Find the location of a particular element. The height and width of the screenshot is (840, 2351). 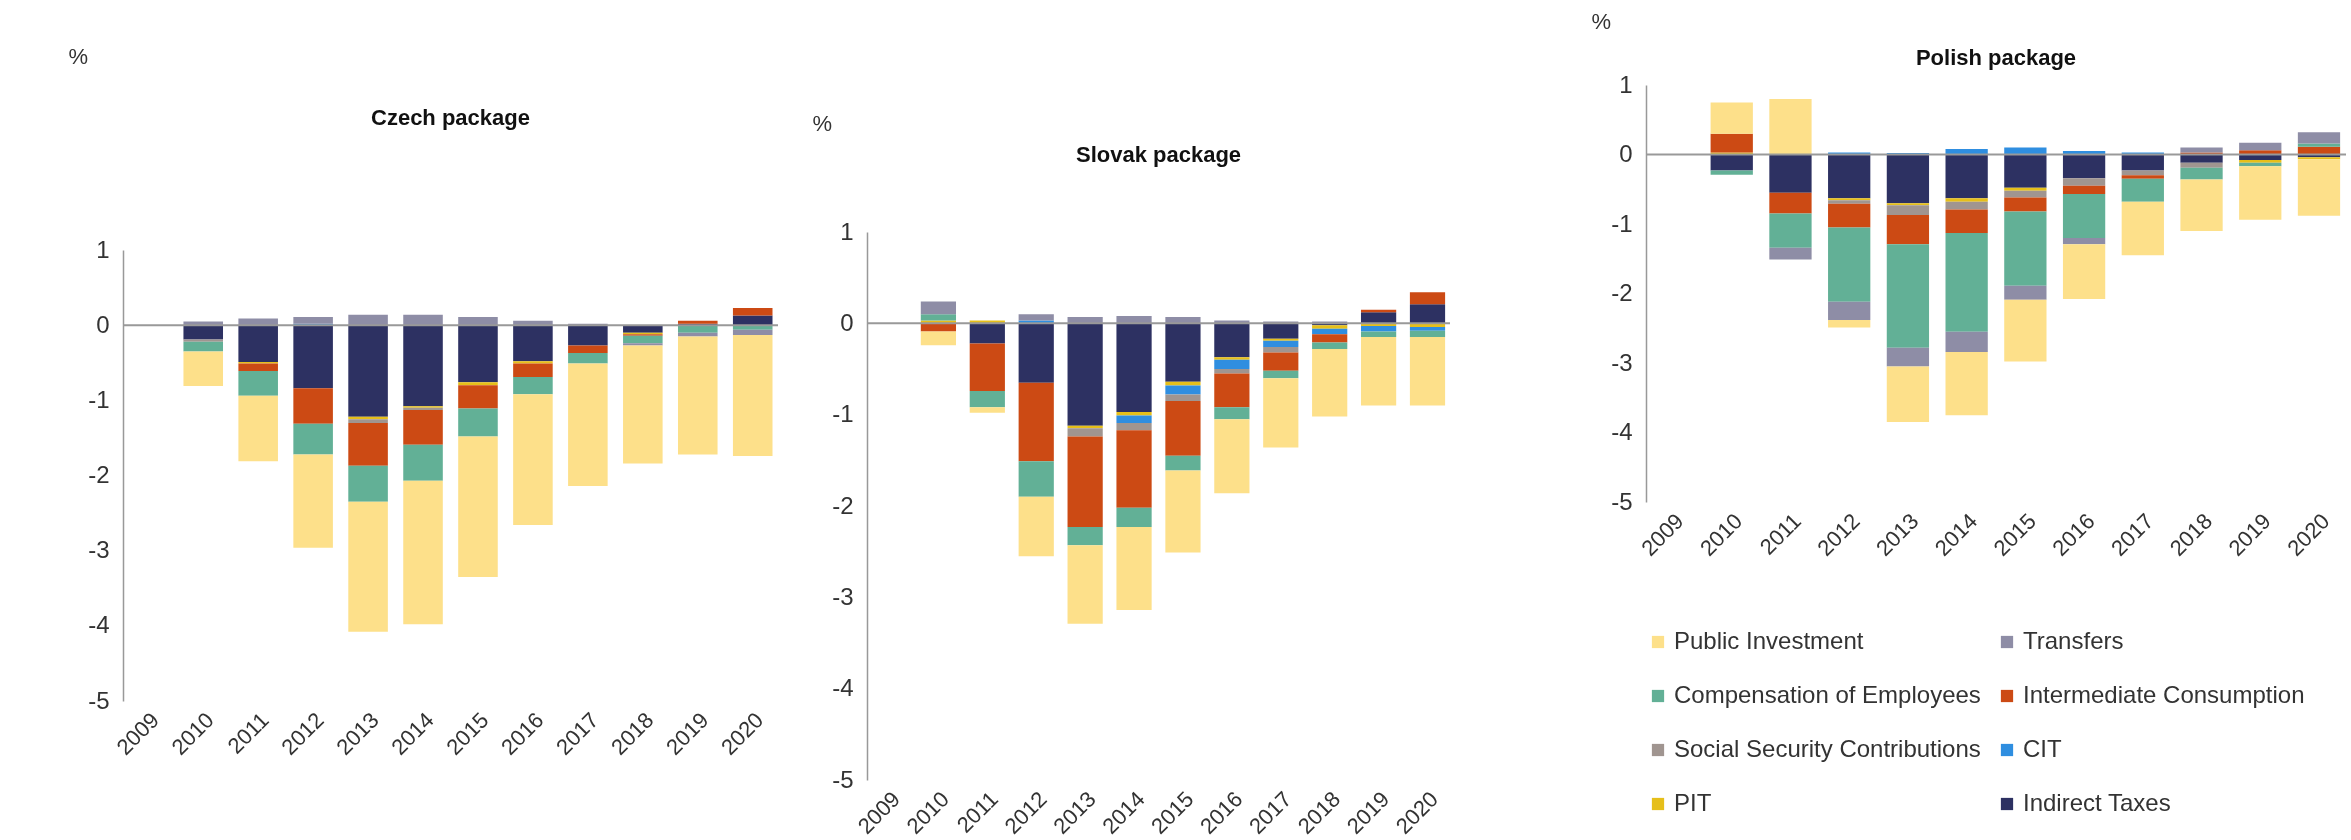

legend-label: Social Security Contributions is located at coordinates (1827, 748).